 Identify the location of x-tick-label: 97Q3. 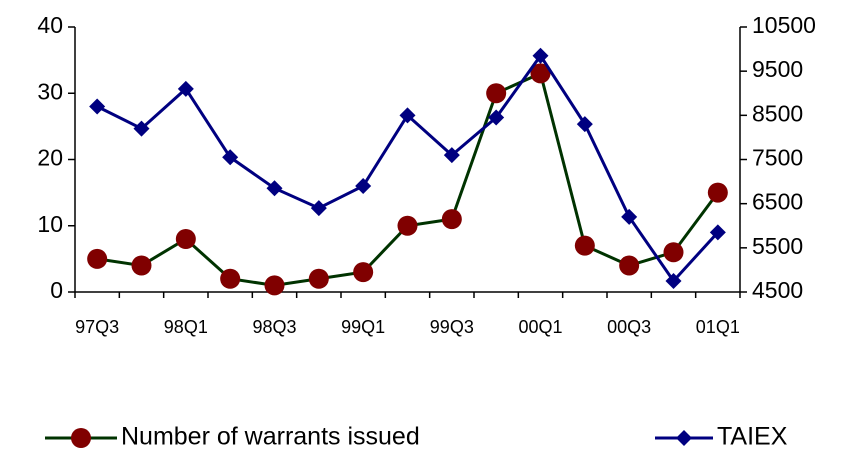
(97, 327).